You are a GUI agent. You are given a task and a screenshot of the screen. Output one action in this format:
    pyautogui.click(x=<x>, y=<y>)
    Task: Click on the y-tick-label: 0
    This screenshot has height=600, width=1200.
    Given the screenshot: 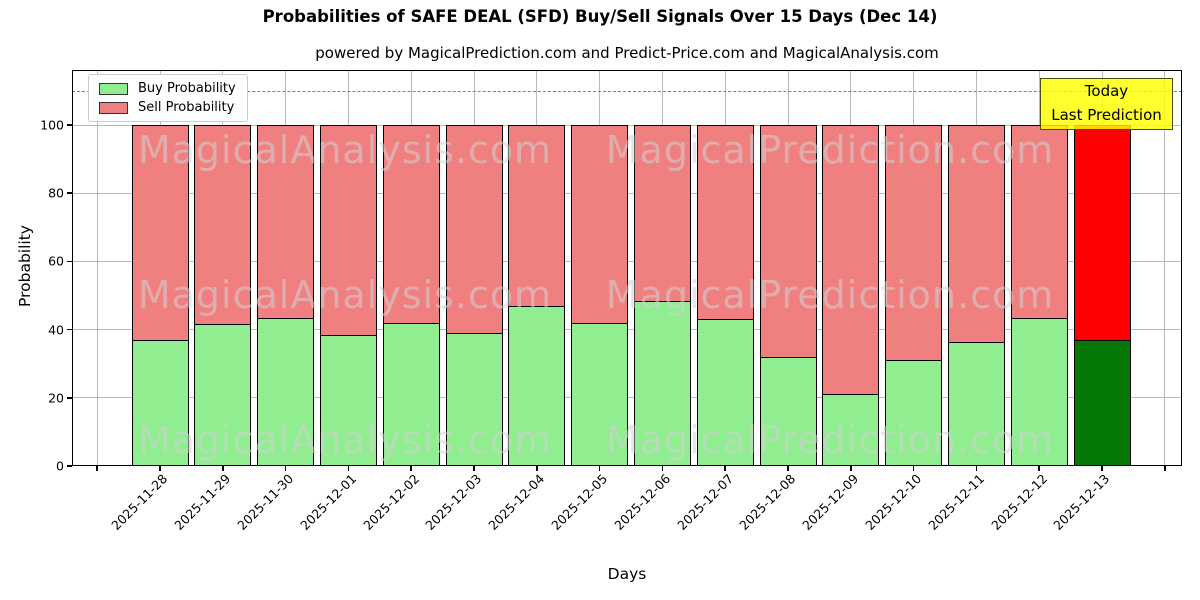 What is the action you would take?
    pyautogui.click(x=60, y=466)
    